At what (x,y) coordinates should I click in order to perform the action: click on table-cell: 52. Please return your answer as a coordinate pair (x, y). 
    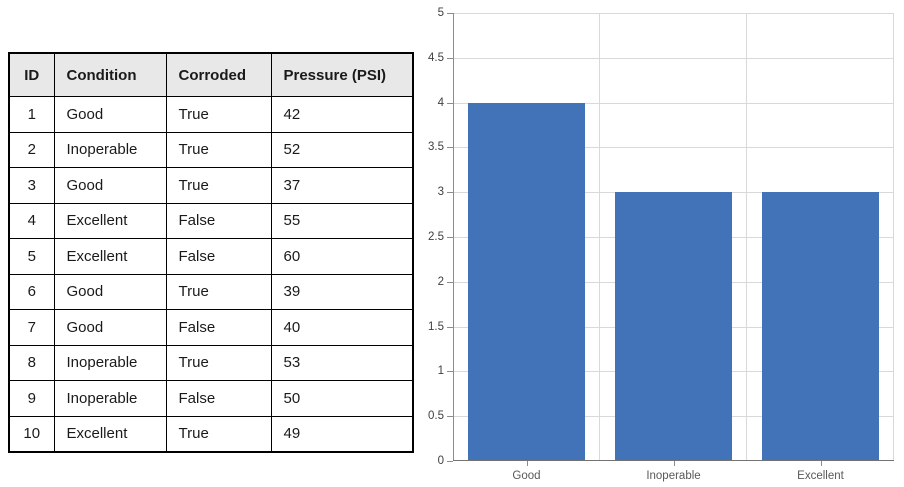
    Looking at the image, I should click on (342, 149).